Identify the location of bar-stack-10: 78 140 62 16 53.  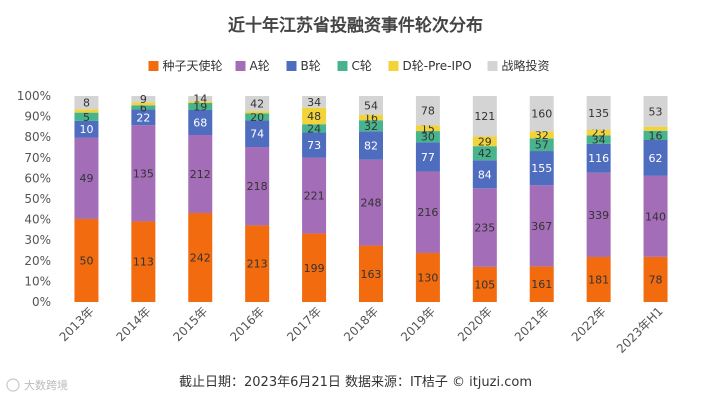
(655, 199).